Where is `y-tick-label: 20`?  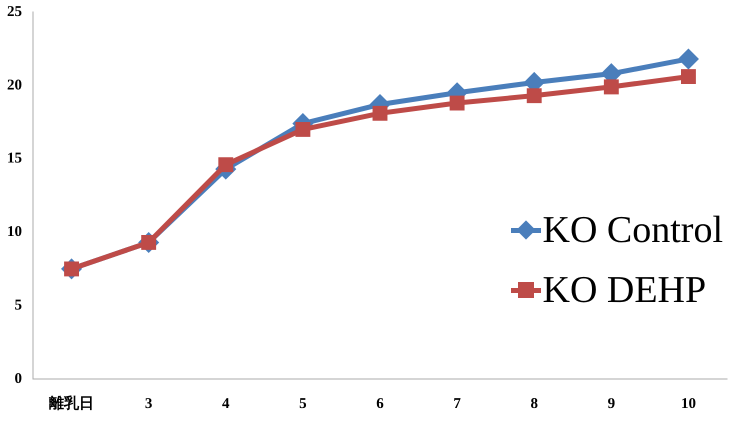 y-tick-label: 20 is located at coordinates (14, 85).